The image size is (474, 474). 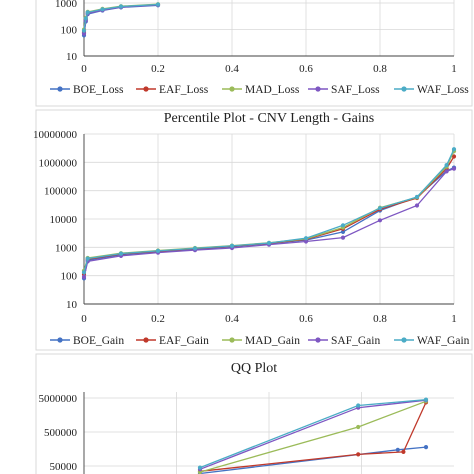 I want to click on legend-label-boe-gain: BOE_Gain, so click(x=98, y=341).